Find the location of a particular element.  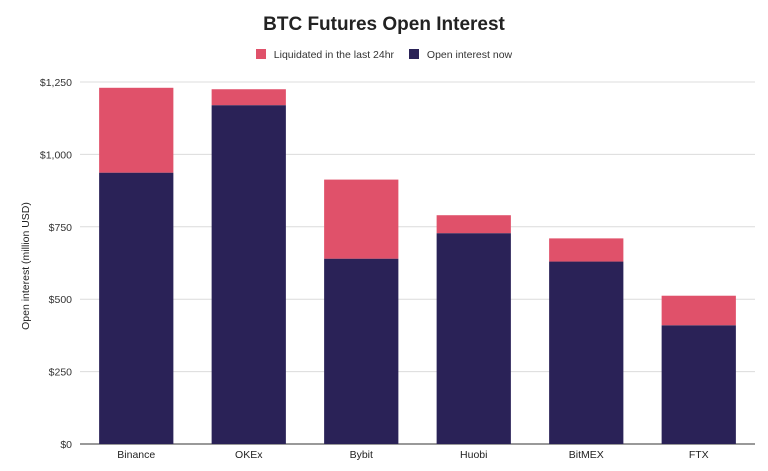

x-tick-label: OKEx is located at coordinates (249, 455).